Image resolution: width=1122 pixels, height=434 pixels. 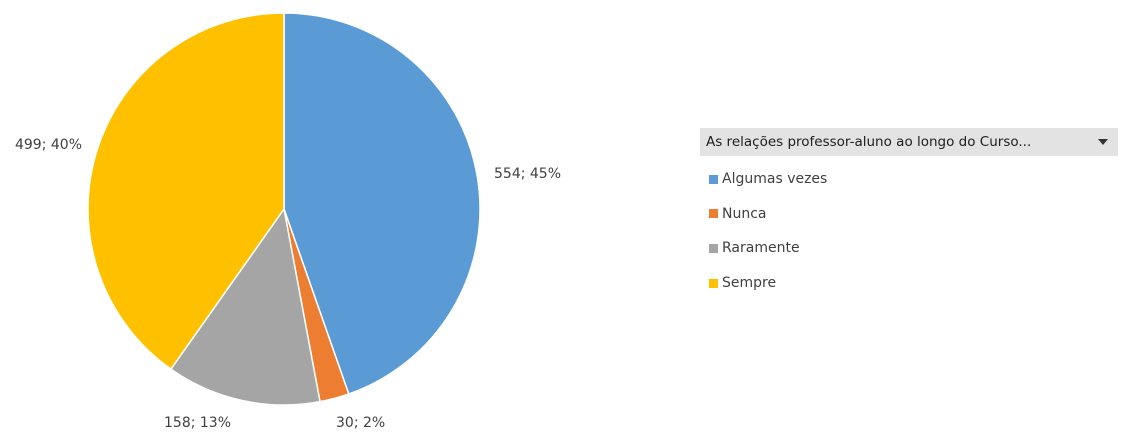 I want to click on legend-item-nunca: Nunca, so click(x=768, y=214).